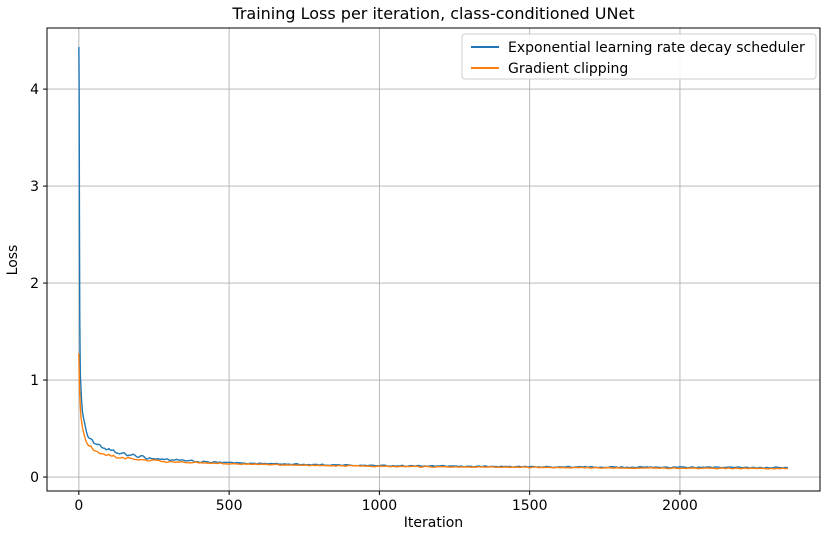 The image size is (828, 539). I want to click on x-tick-label: 1500, so click(530, 506).